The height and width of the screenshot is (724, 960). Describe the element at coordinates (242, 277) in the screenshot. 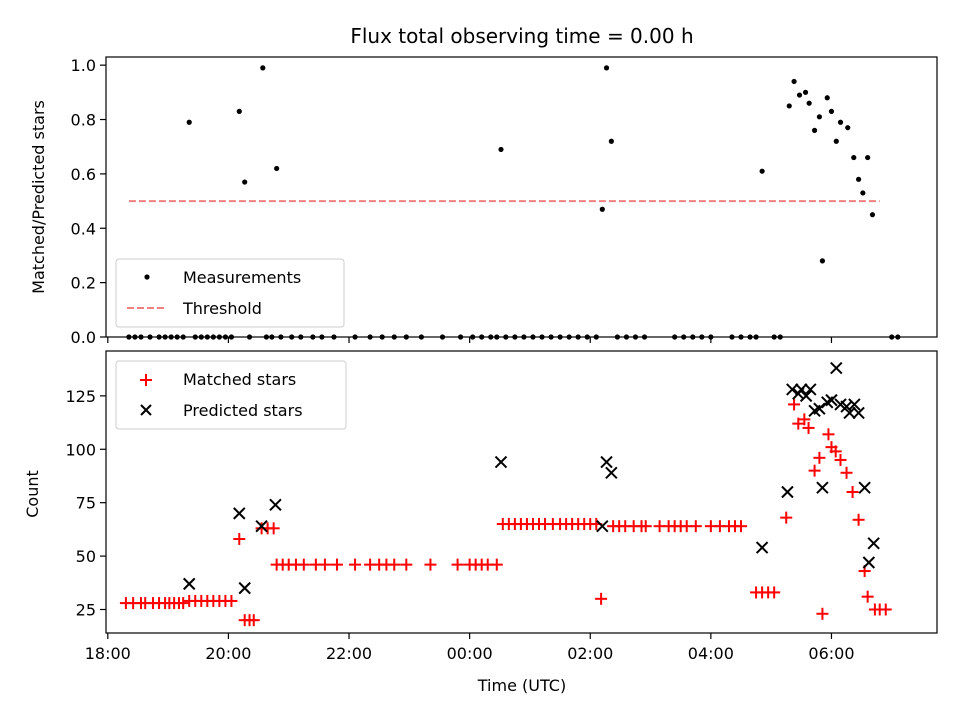

I see `legend-measurements-label: Measurements` at that location.